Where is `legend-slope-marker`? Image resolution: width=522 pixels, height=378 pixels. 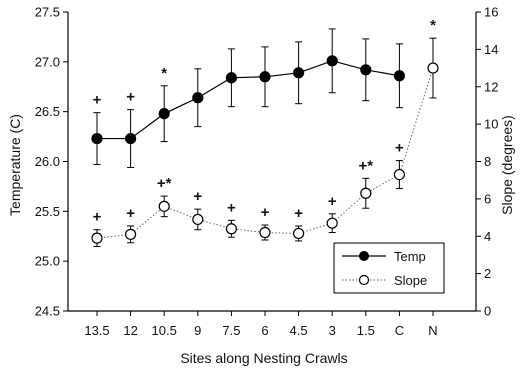
legend-slope-marker is located at coordinates (364, 280).